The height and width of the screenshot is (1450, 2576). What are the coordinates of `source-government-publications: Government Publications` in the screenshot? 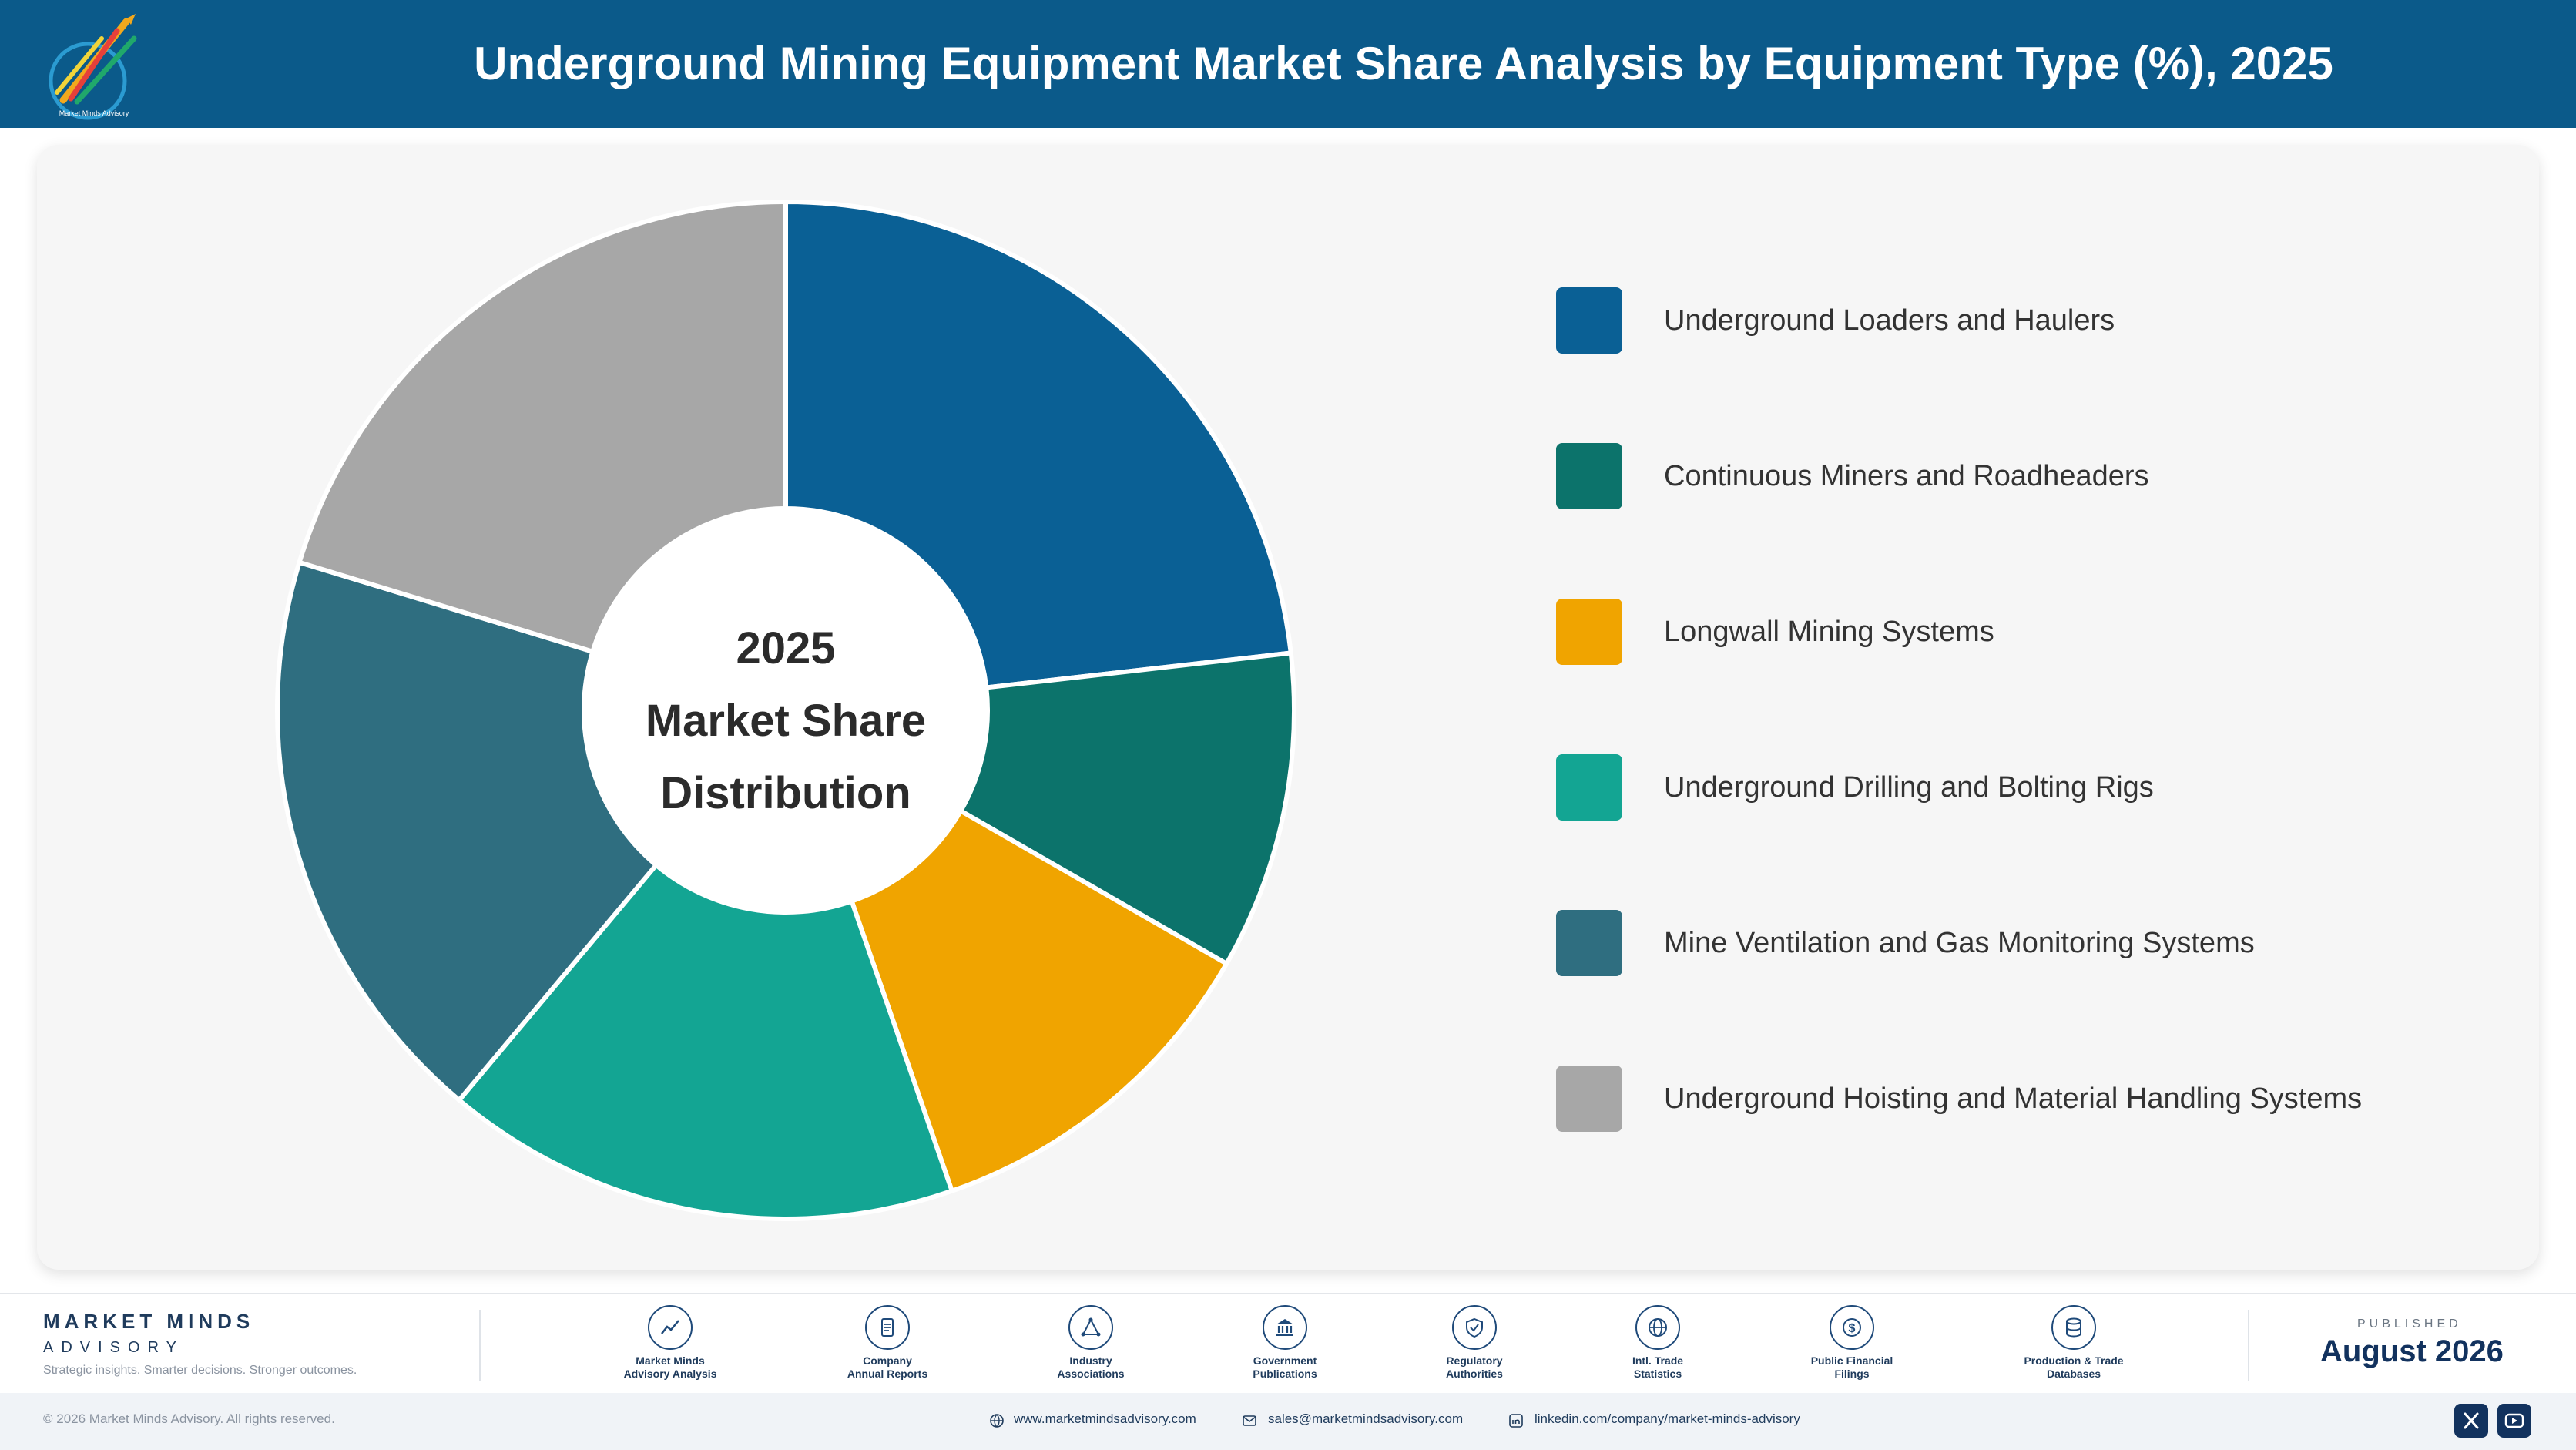 It's located at (1285, 1343).